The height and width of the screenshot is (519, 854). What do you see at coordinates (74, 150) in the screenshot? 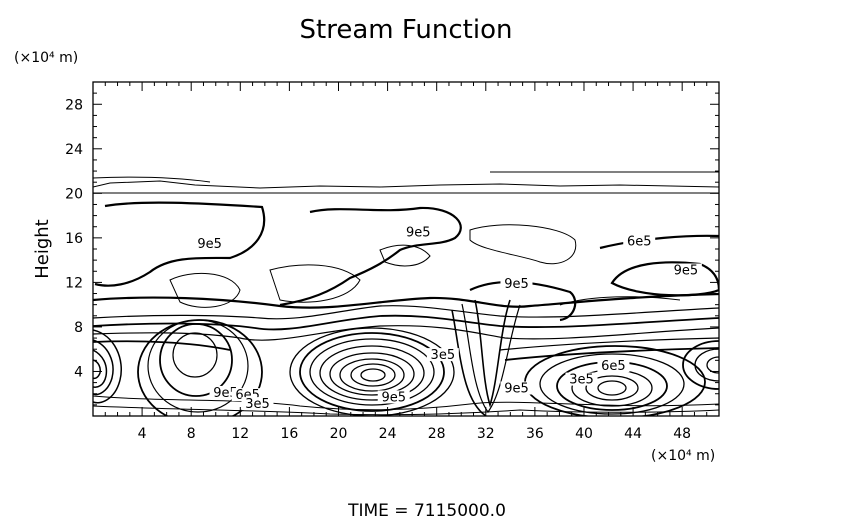
I see `y-tick-label: 24` at bounding box center [74, 150].